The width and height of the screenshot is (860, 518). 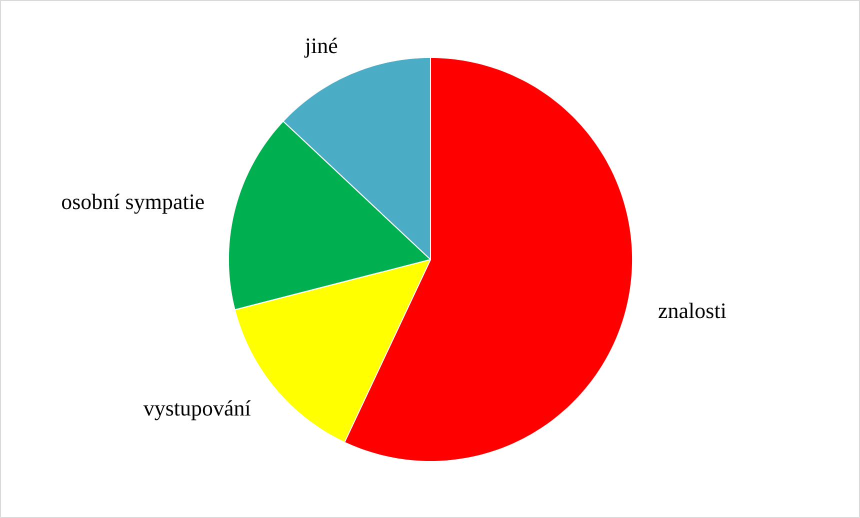 What do you see at coordinates (321, 45) in the screenshot?
I see `slice-label: jiné` at bounding box center [321, 45].